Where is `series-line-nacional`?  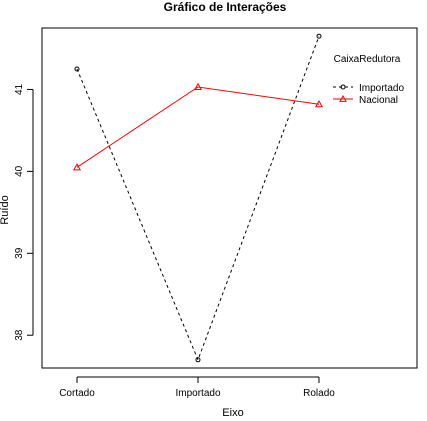 series-line-nacional is located at coordinates (198, 127).